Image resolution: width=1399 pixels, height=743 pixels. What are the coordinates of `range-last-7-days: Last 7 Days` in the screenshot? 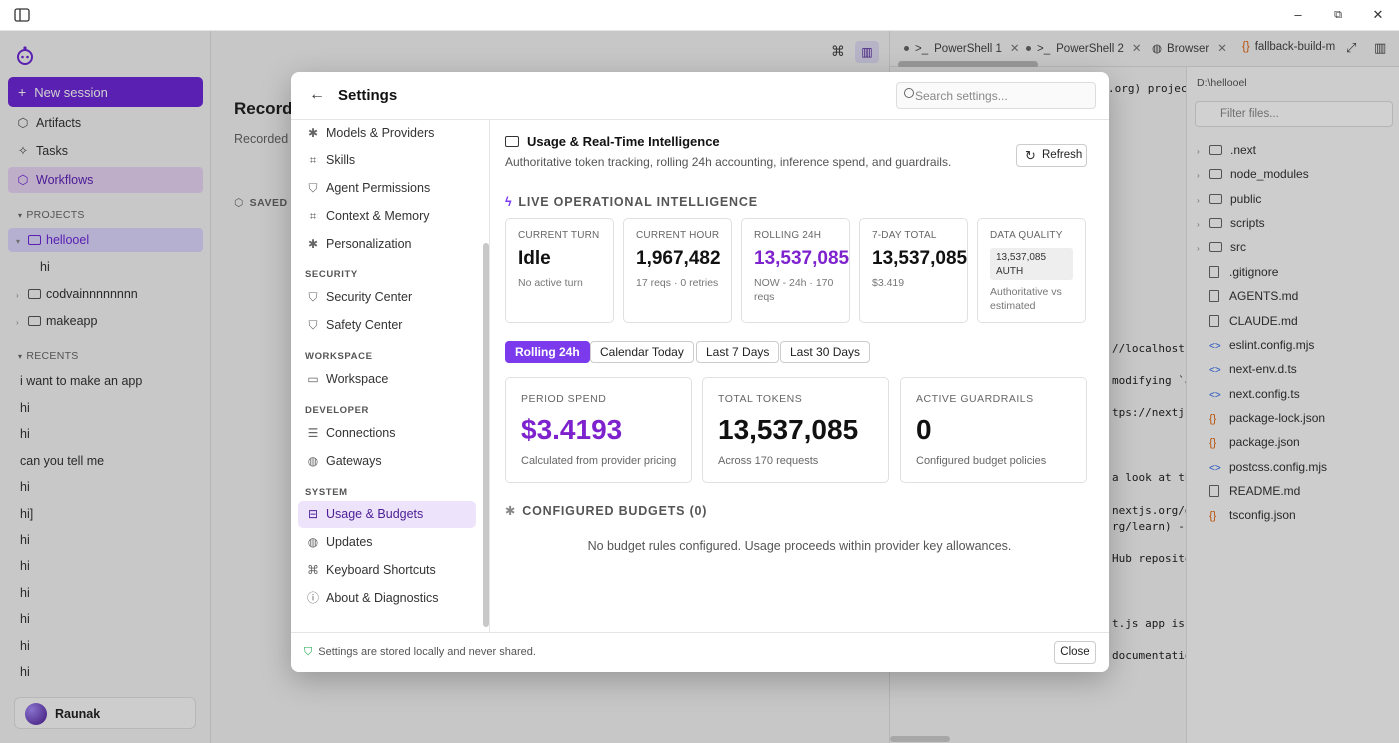 It's located at (738, 352).